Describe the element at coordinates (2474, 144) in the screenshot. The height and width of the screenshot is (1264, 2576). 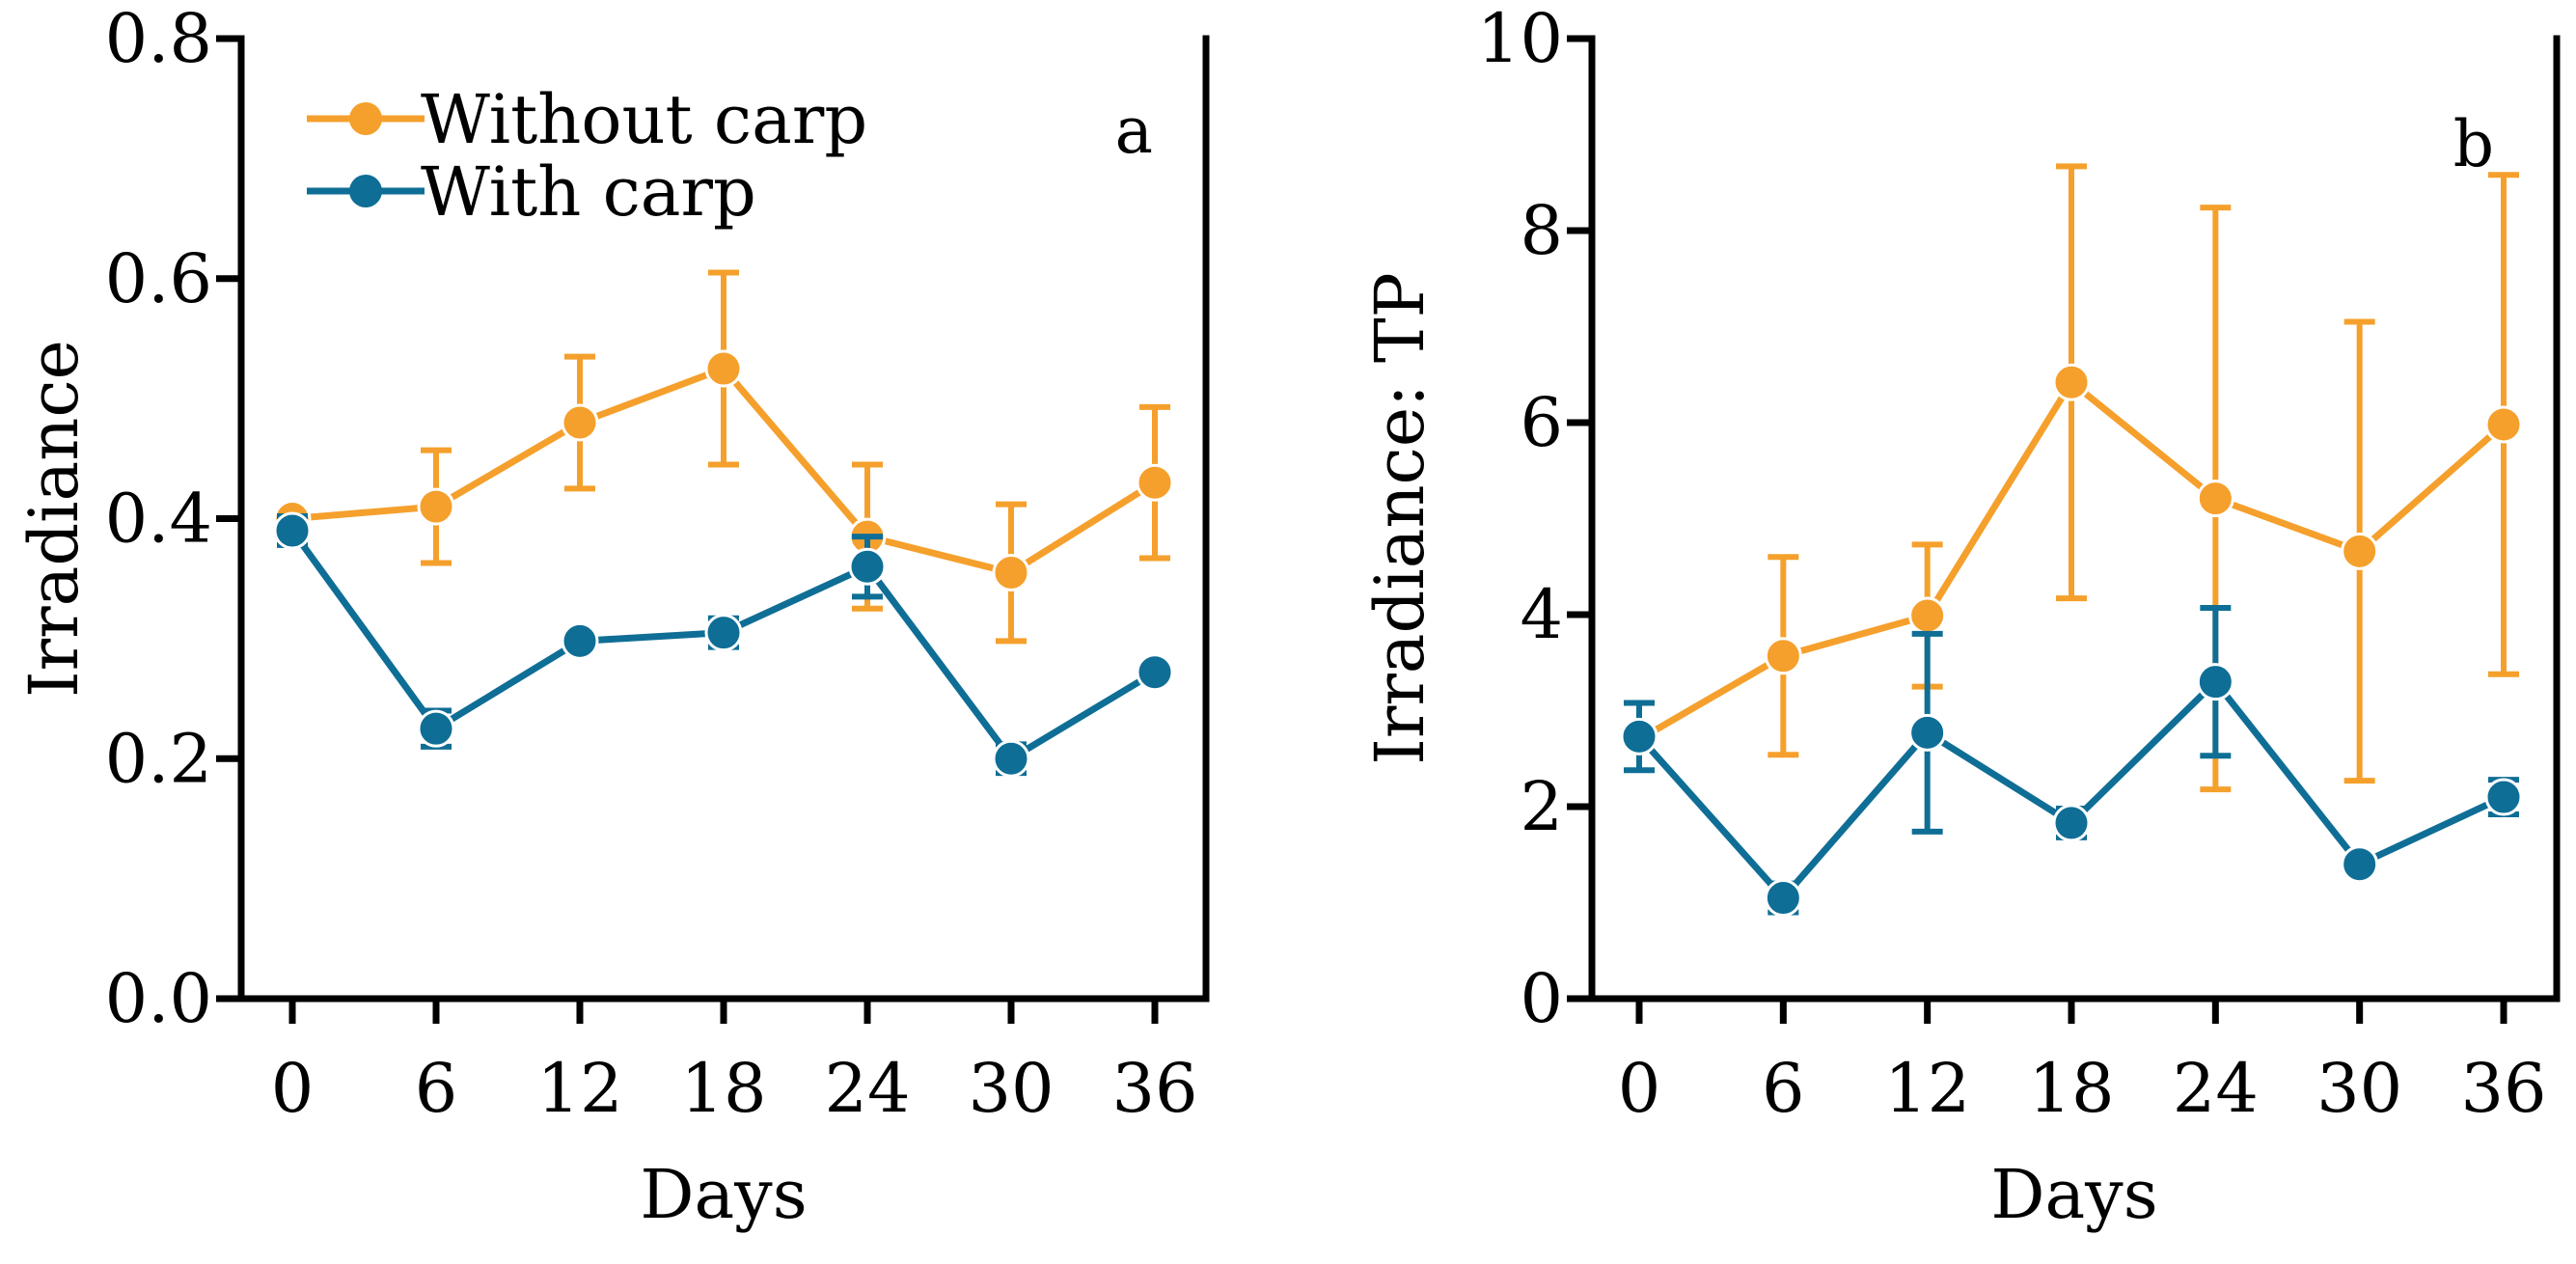
I see `panel-b-label: b` at that location.